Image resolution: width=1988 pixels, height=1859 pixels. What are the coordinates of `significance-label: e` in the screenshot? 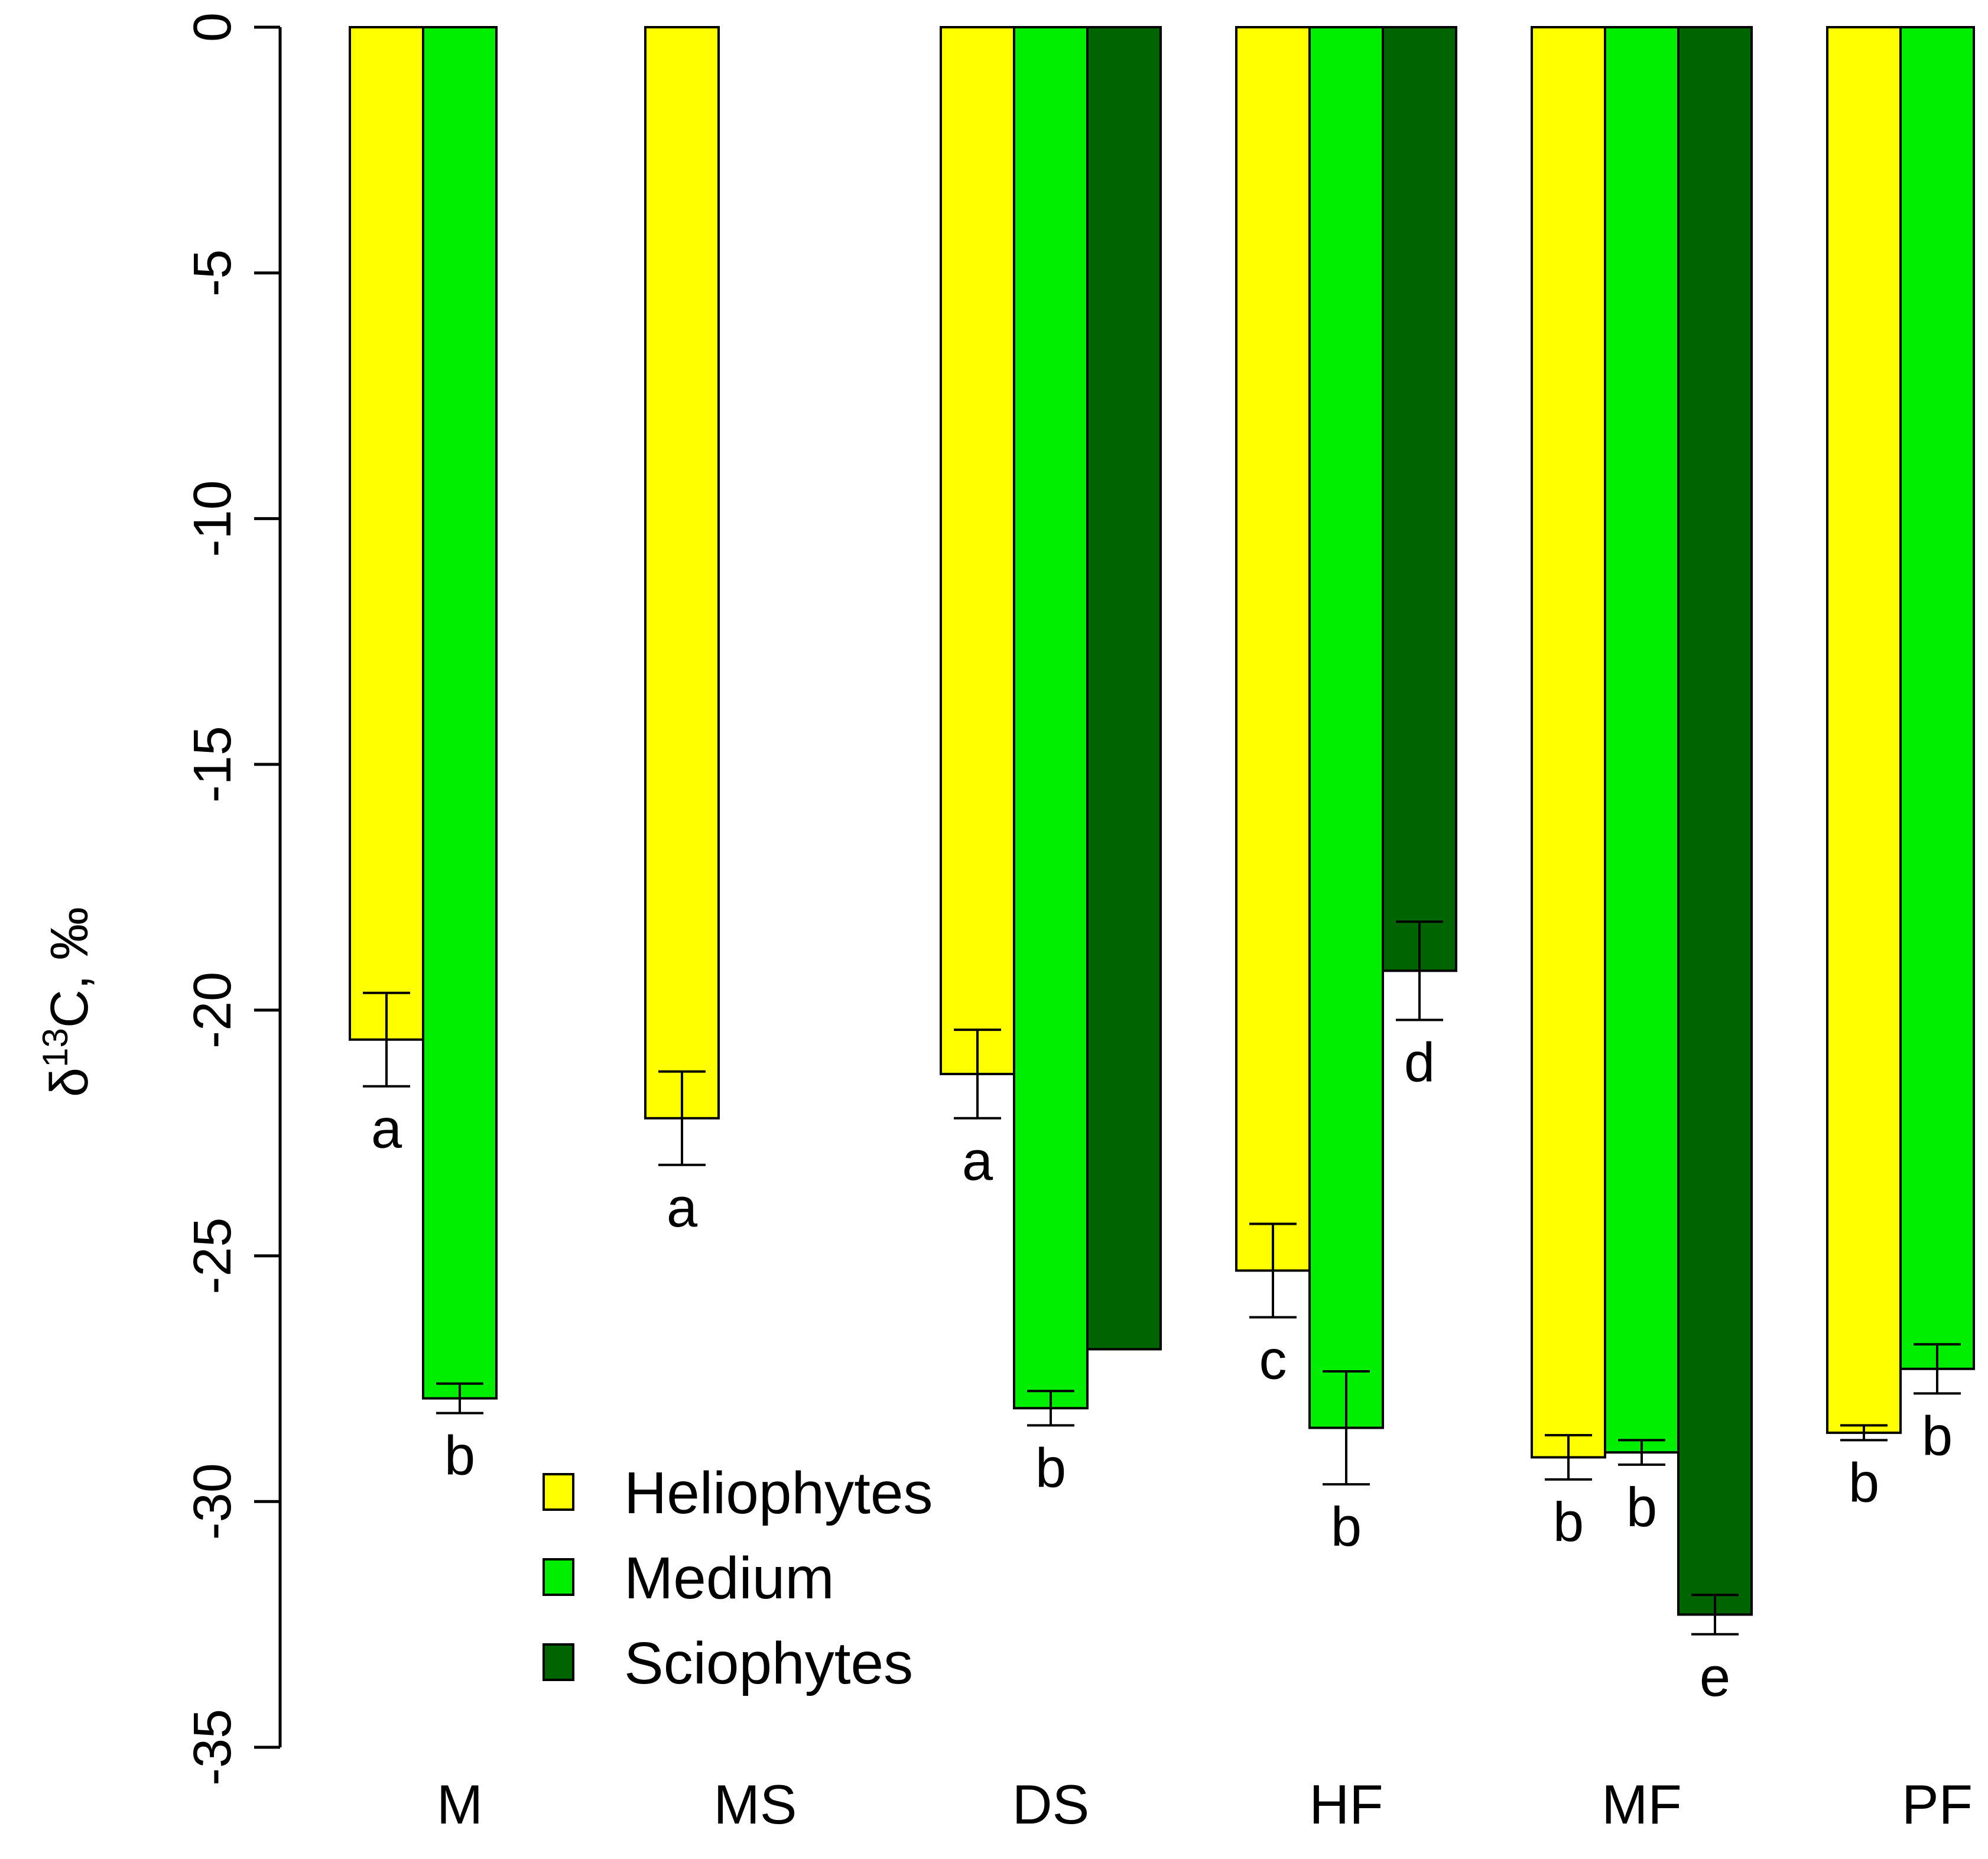 It's located at (1715, 1677).